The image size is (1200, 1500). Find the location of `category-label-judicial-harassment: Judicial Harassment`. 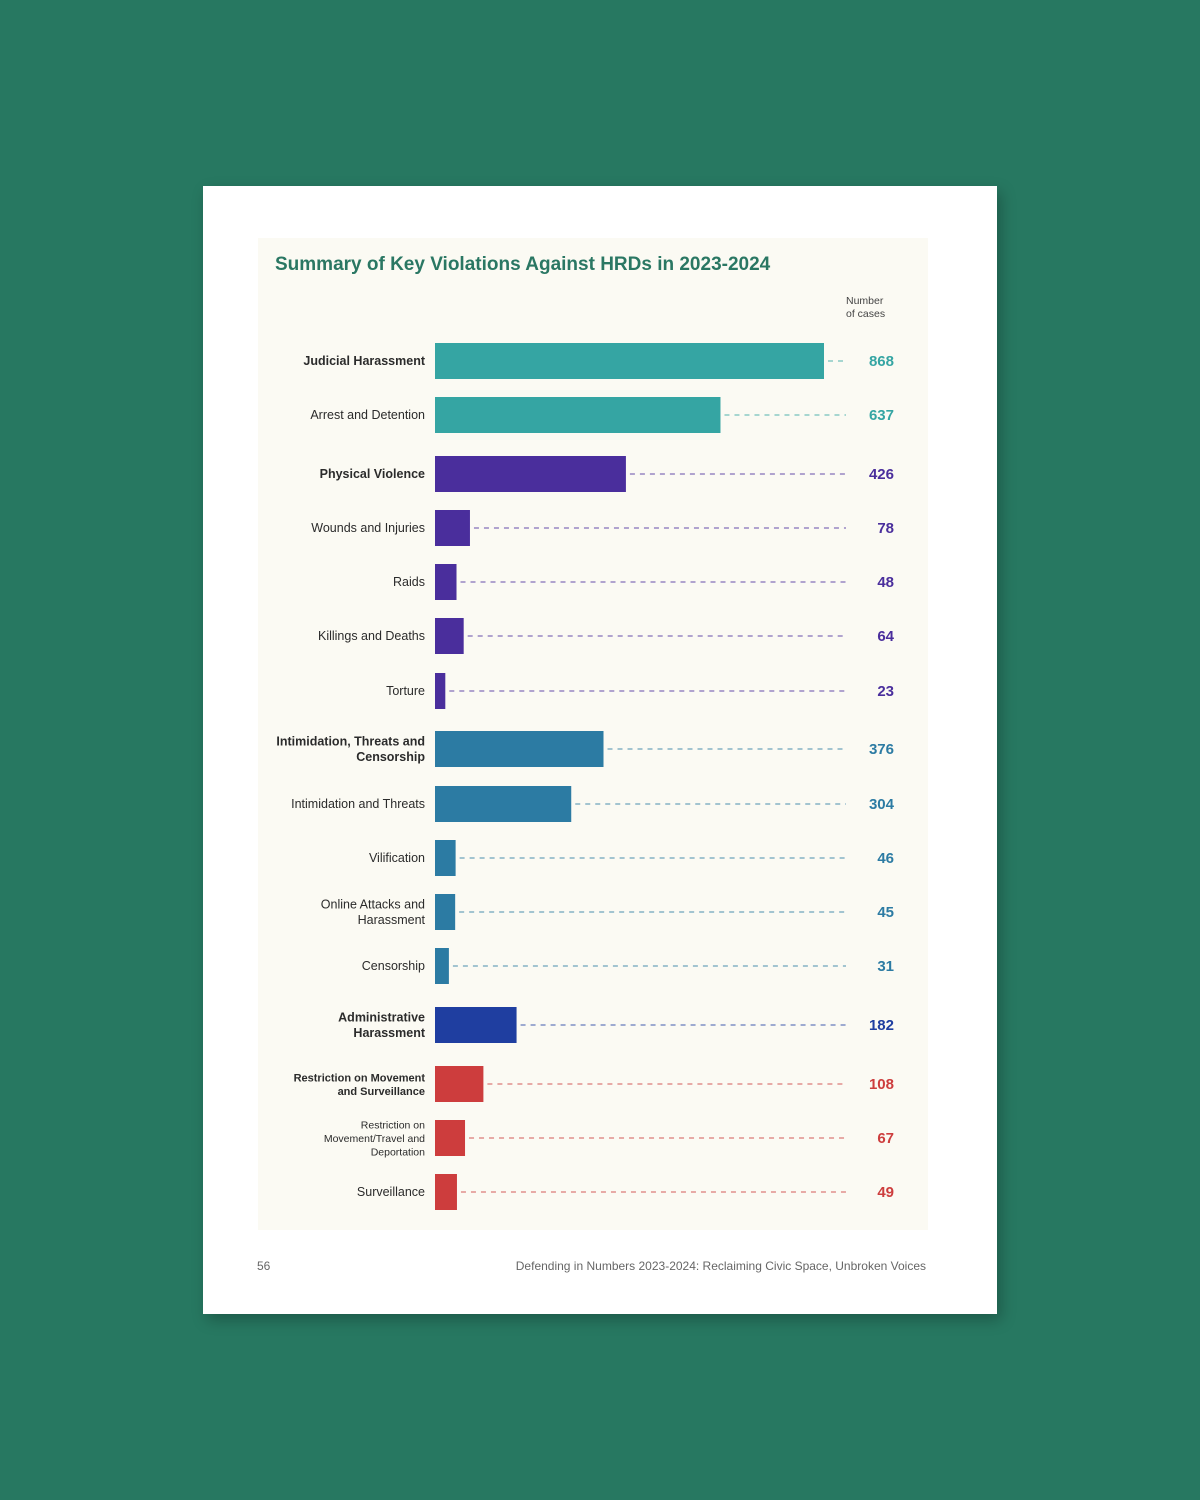

category-label-judicial-harassment: Judicial Harassment is located at coordinates (364, 361).